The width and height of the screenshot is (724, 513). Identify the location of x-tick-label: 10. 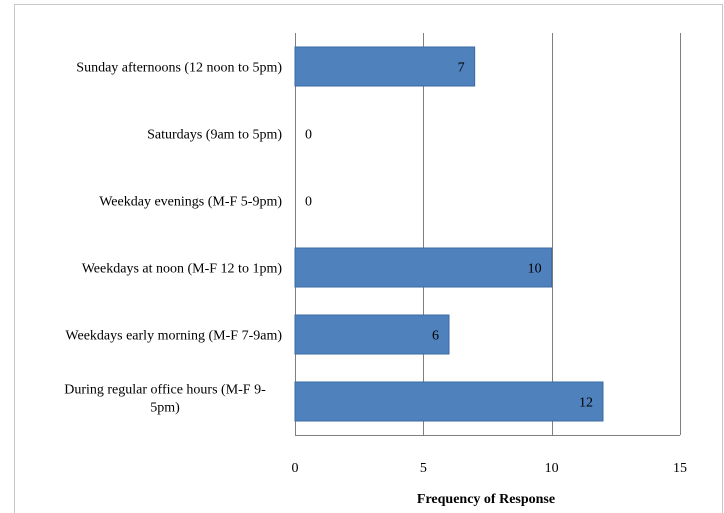
(552, 468).